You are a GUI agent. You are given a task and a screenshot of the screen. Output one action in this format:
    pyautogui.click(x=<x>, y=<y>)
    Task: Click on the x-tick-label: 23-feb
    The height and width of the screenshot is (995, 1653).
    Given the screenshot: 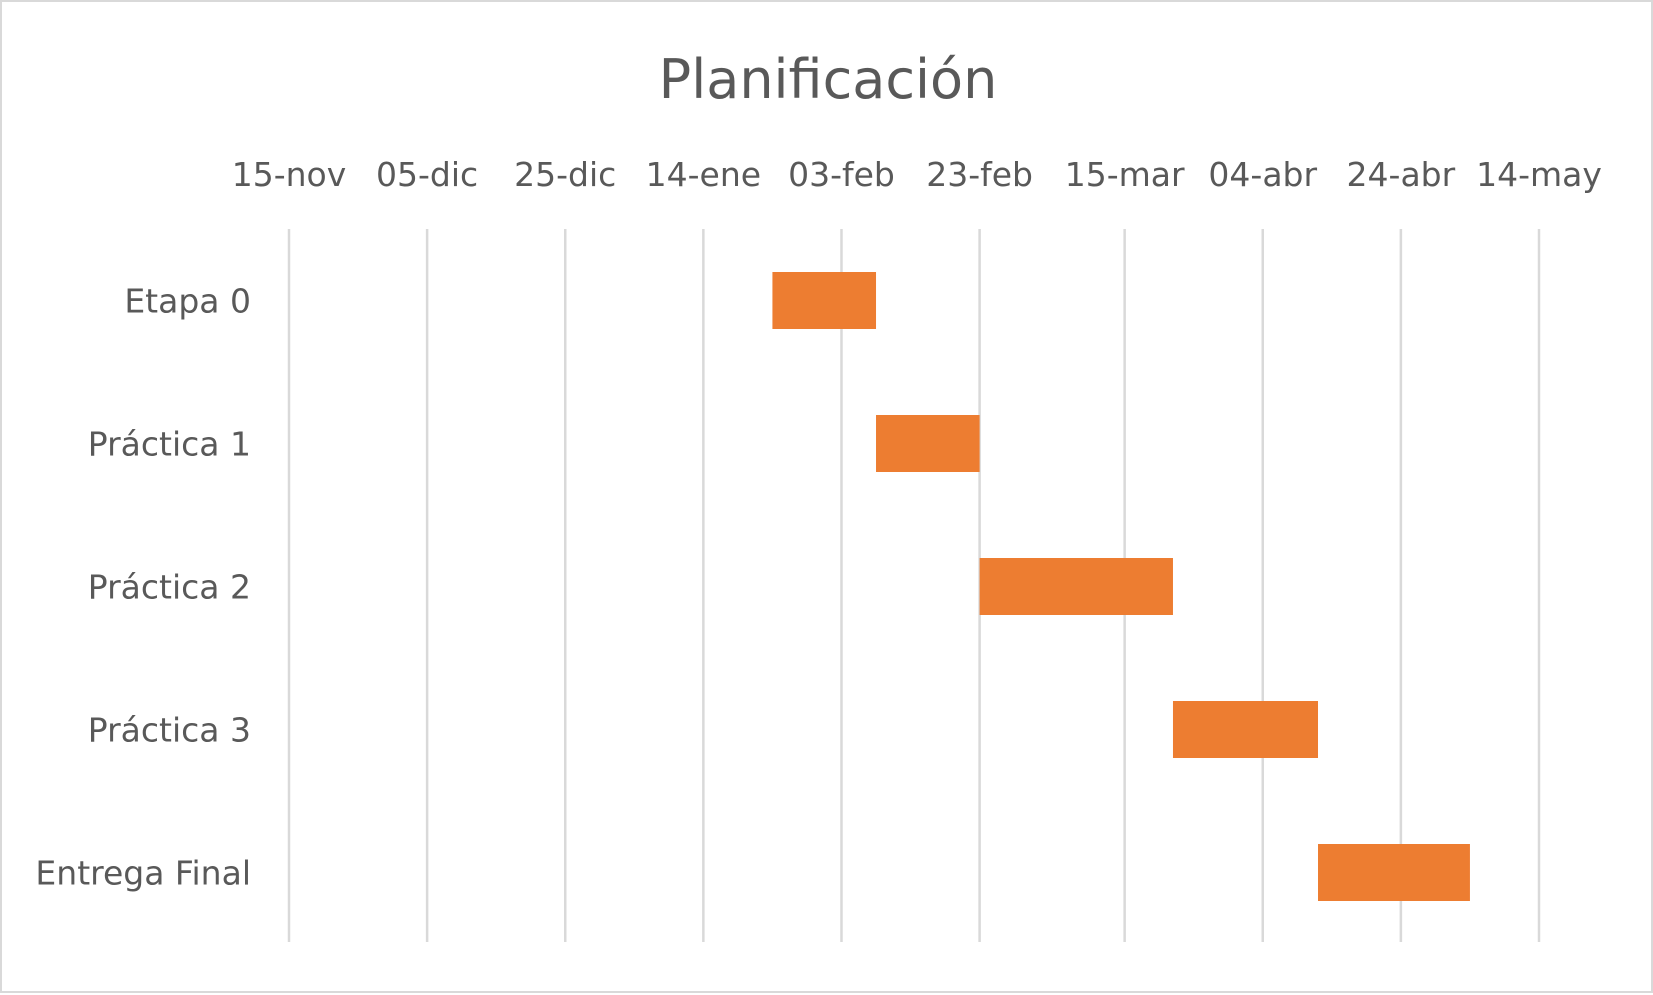 What is the action you would take?
    pyautogui.click(x=979, y=174)
    